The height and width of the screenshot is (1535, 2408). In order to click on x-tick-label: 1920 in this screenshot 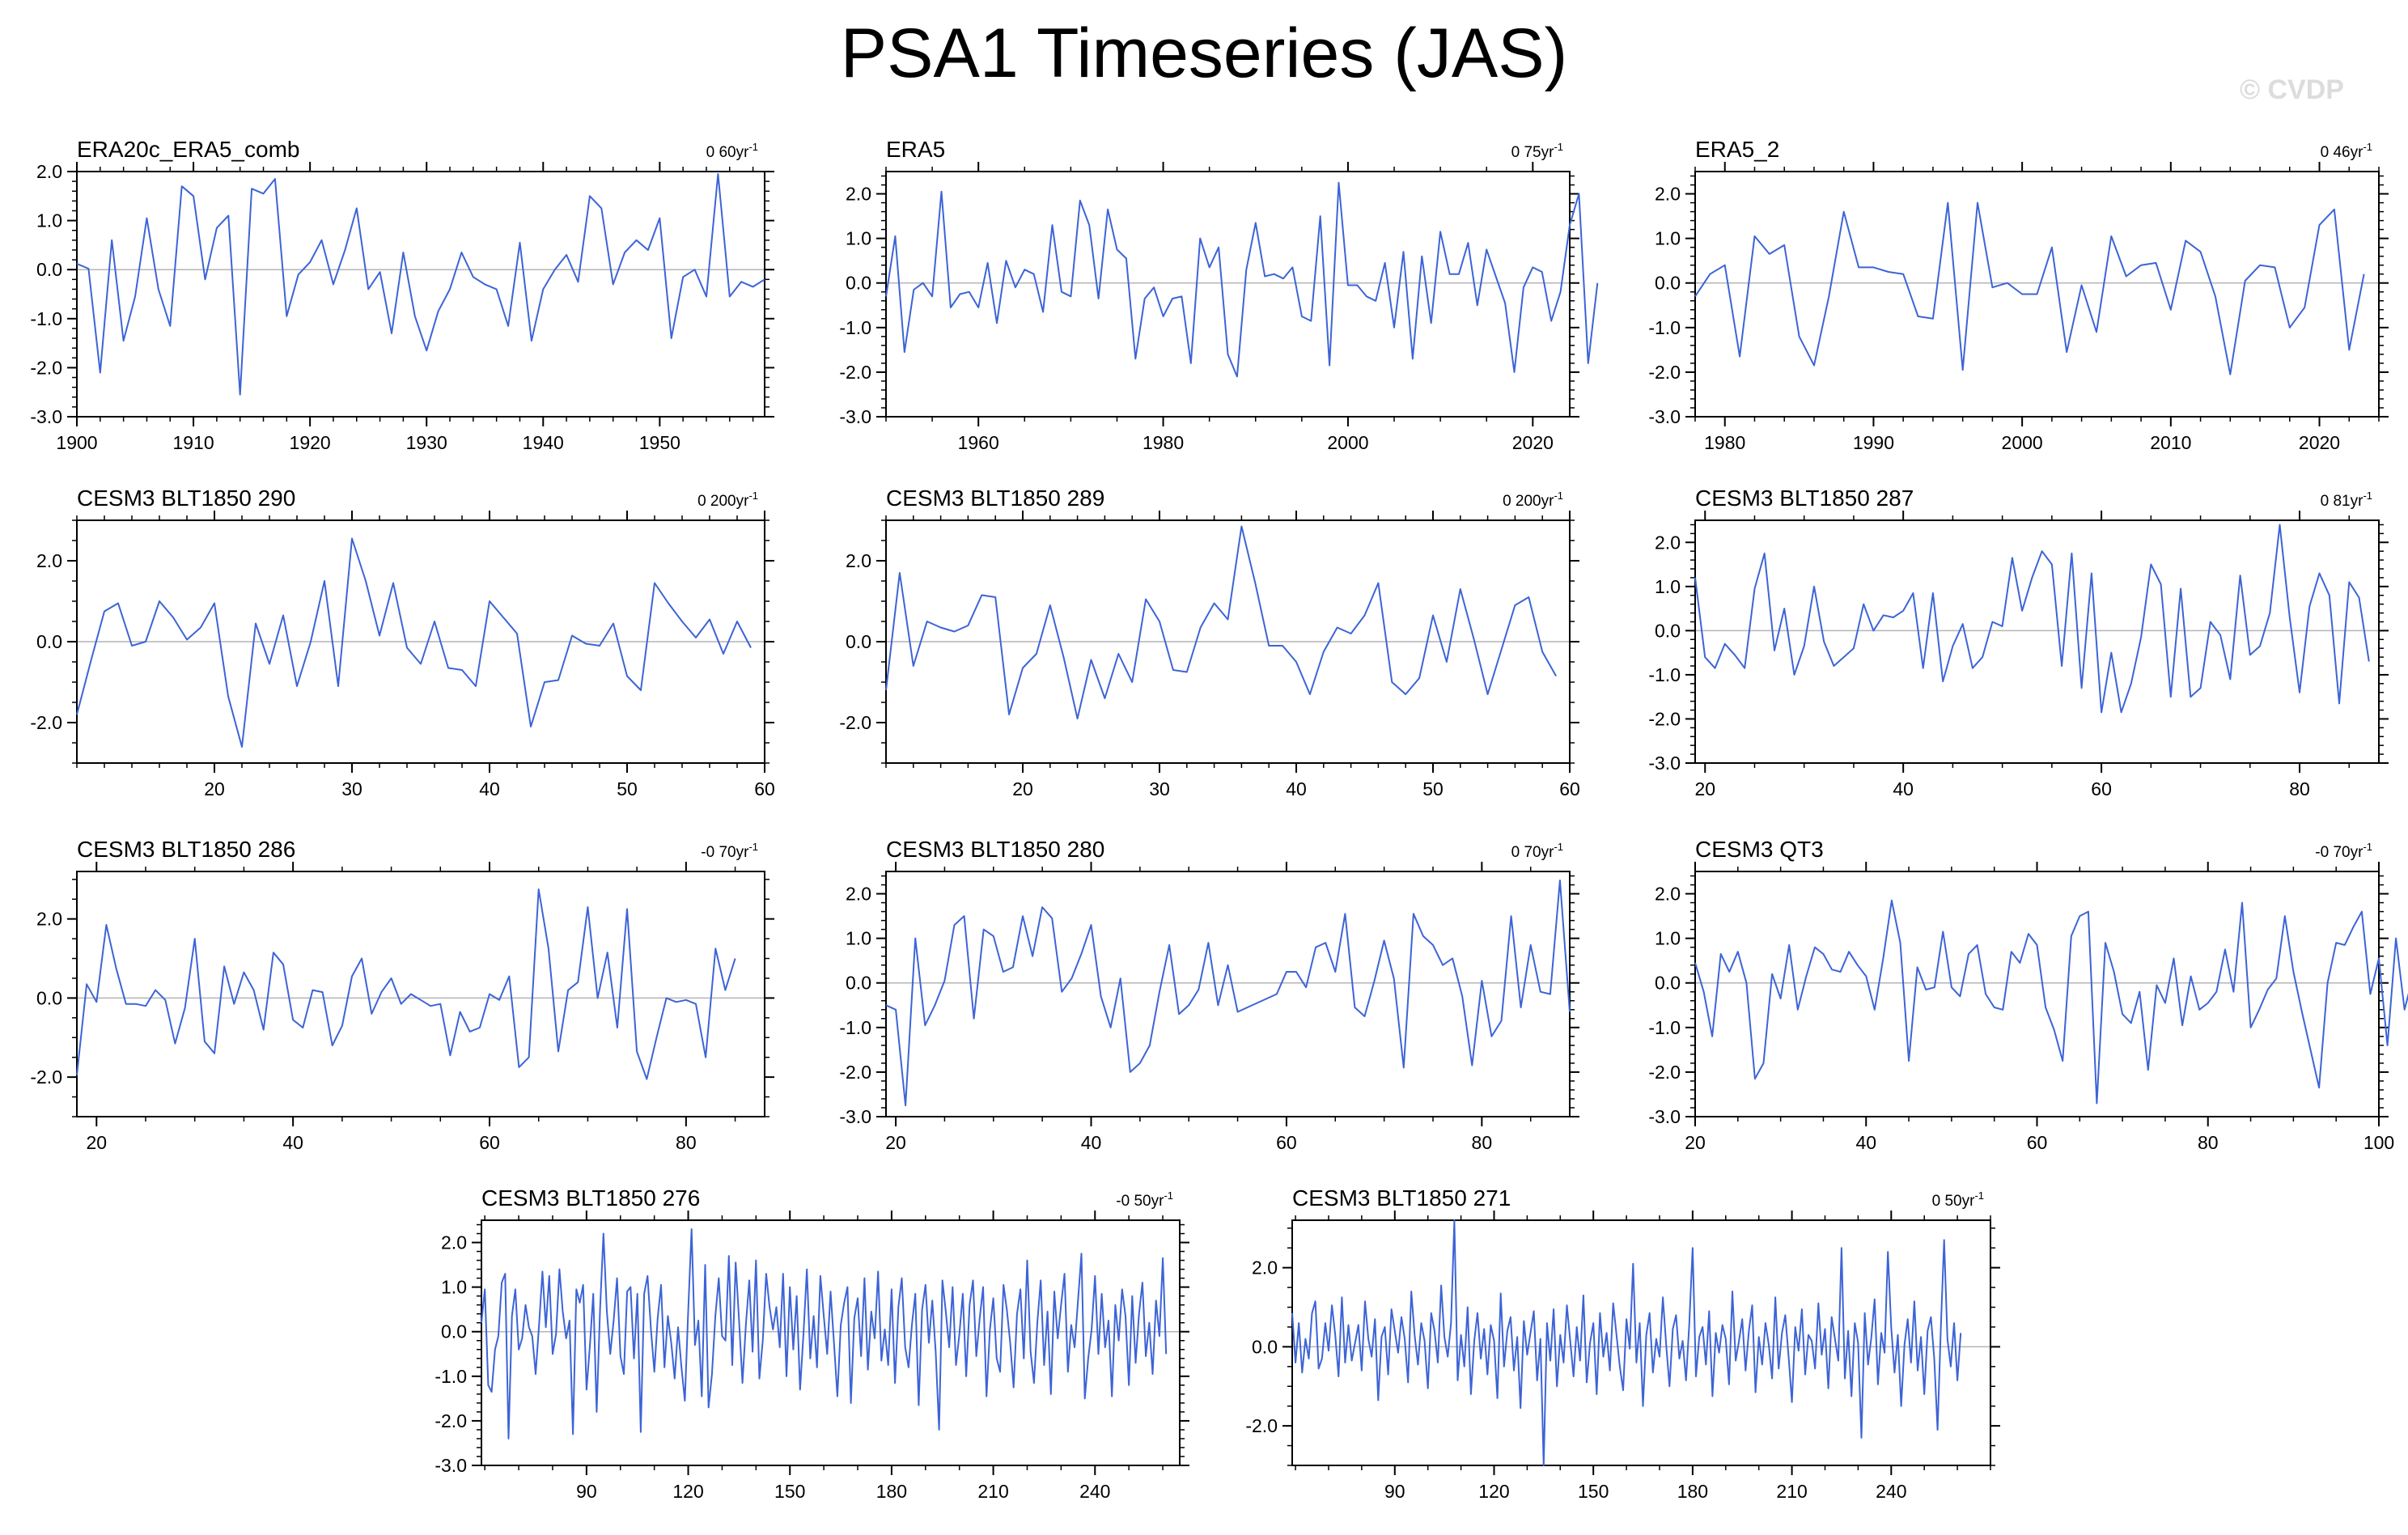, I will do `click(310, 443)`.